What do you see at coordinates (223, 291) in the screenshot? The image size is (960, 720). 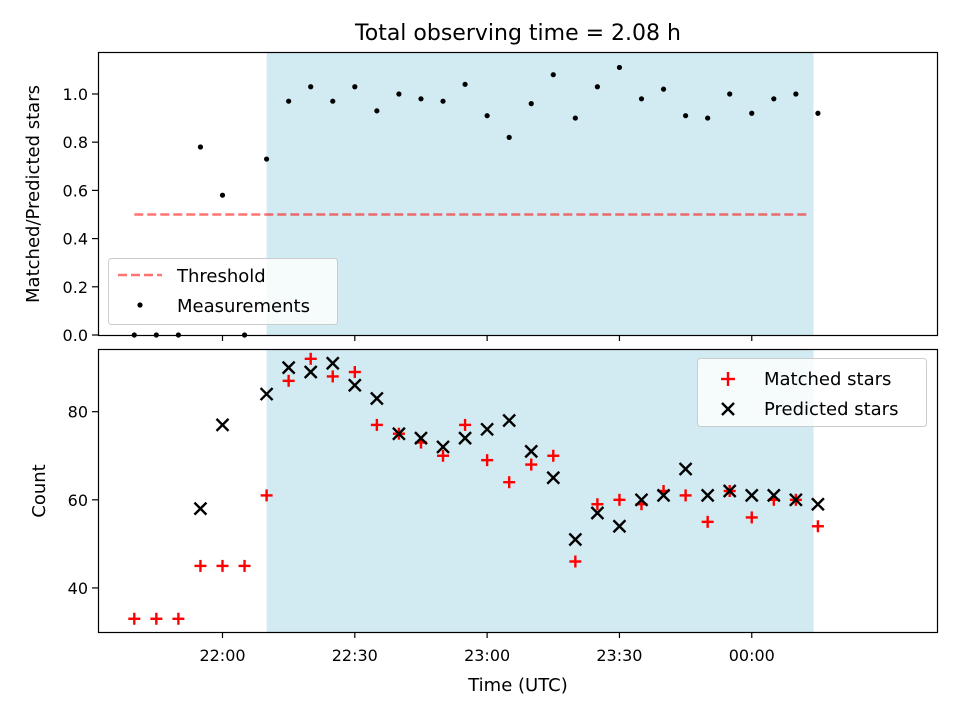 I see `ratio-legend: Threshold Measurements` at bounding box center [223, 291].